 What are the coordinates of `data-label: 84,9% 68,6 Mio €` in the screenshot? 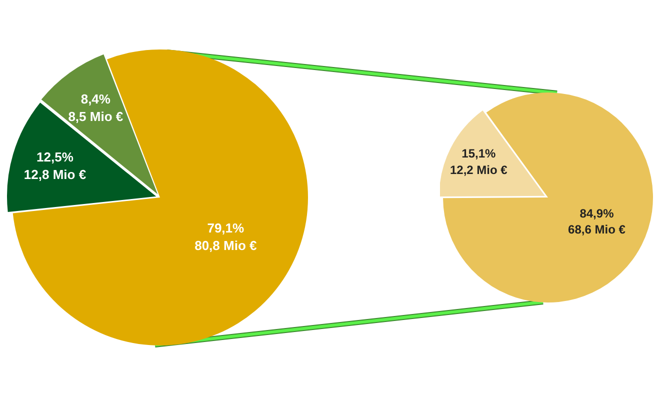 It's located at (597, 221).